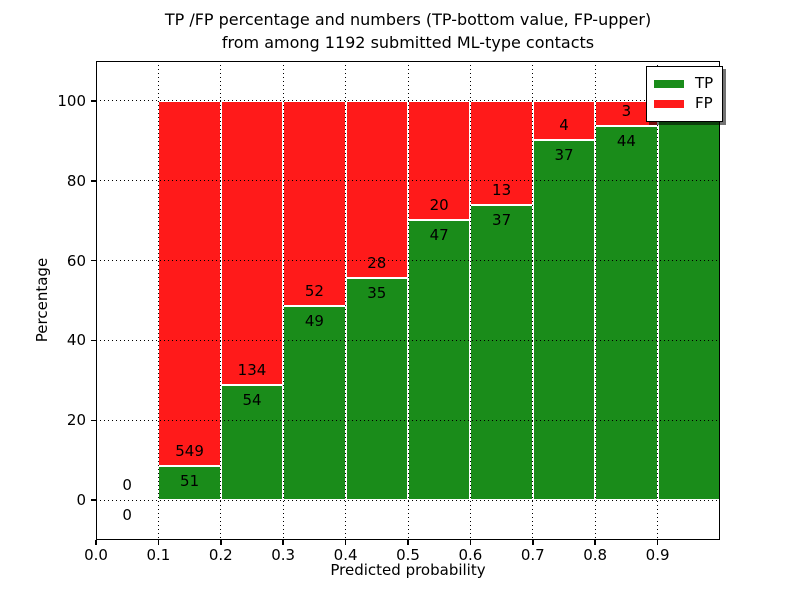  What do you see at coordinates (626, 141) in the screenshot?
I see `tp-count-label: 44` at bounding box center [626, 141].